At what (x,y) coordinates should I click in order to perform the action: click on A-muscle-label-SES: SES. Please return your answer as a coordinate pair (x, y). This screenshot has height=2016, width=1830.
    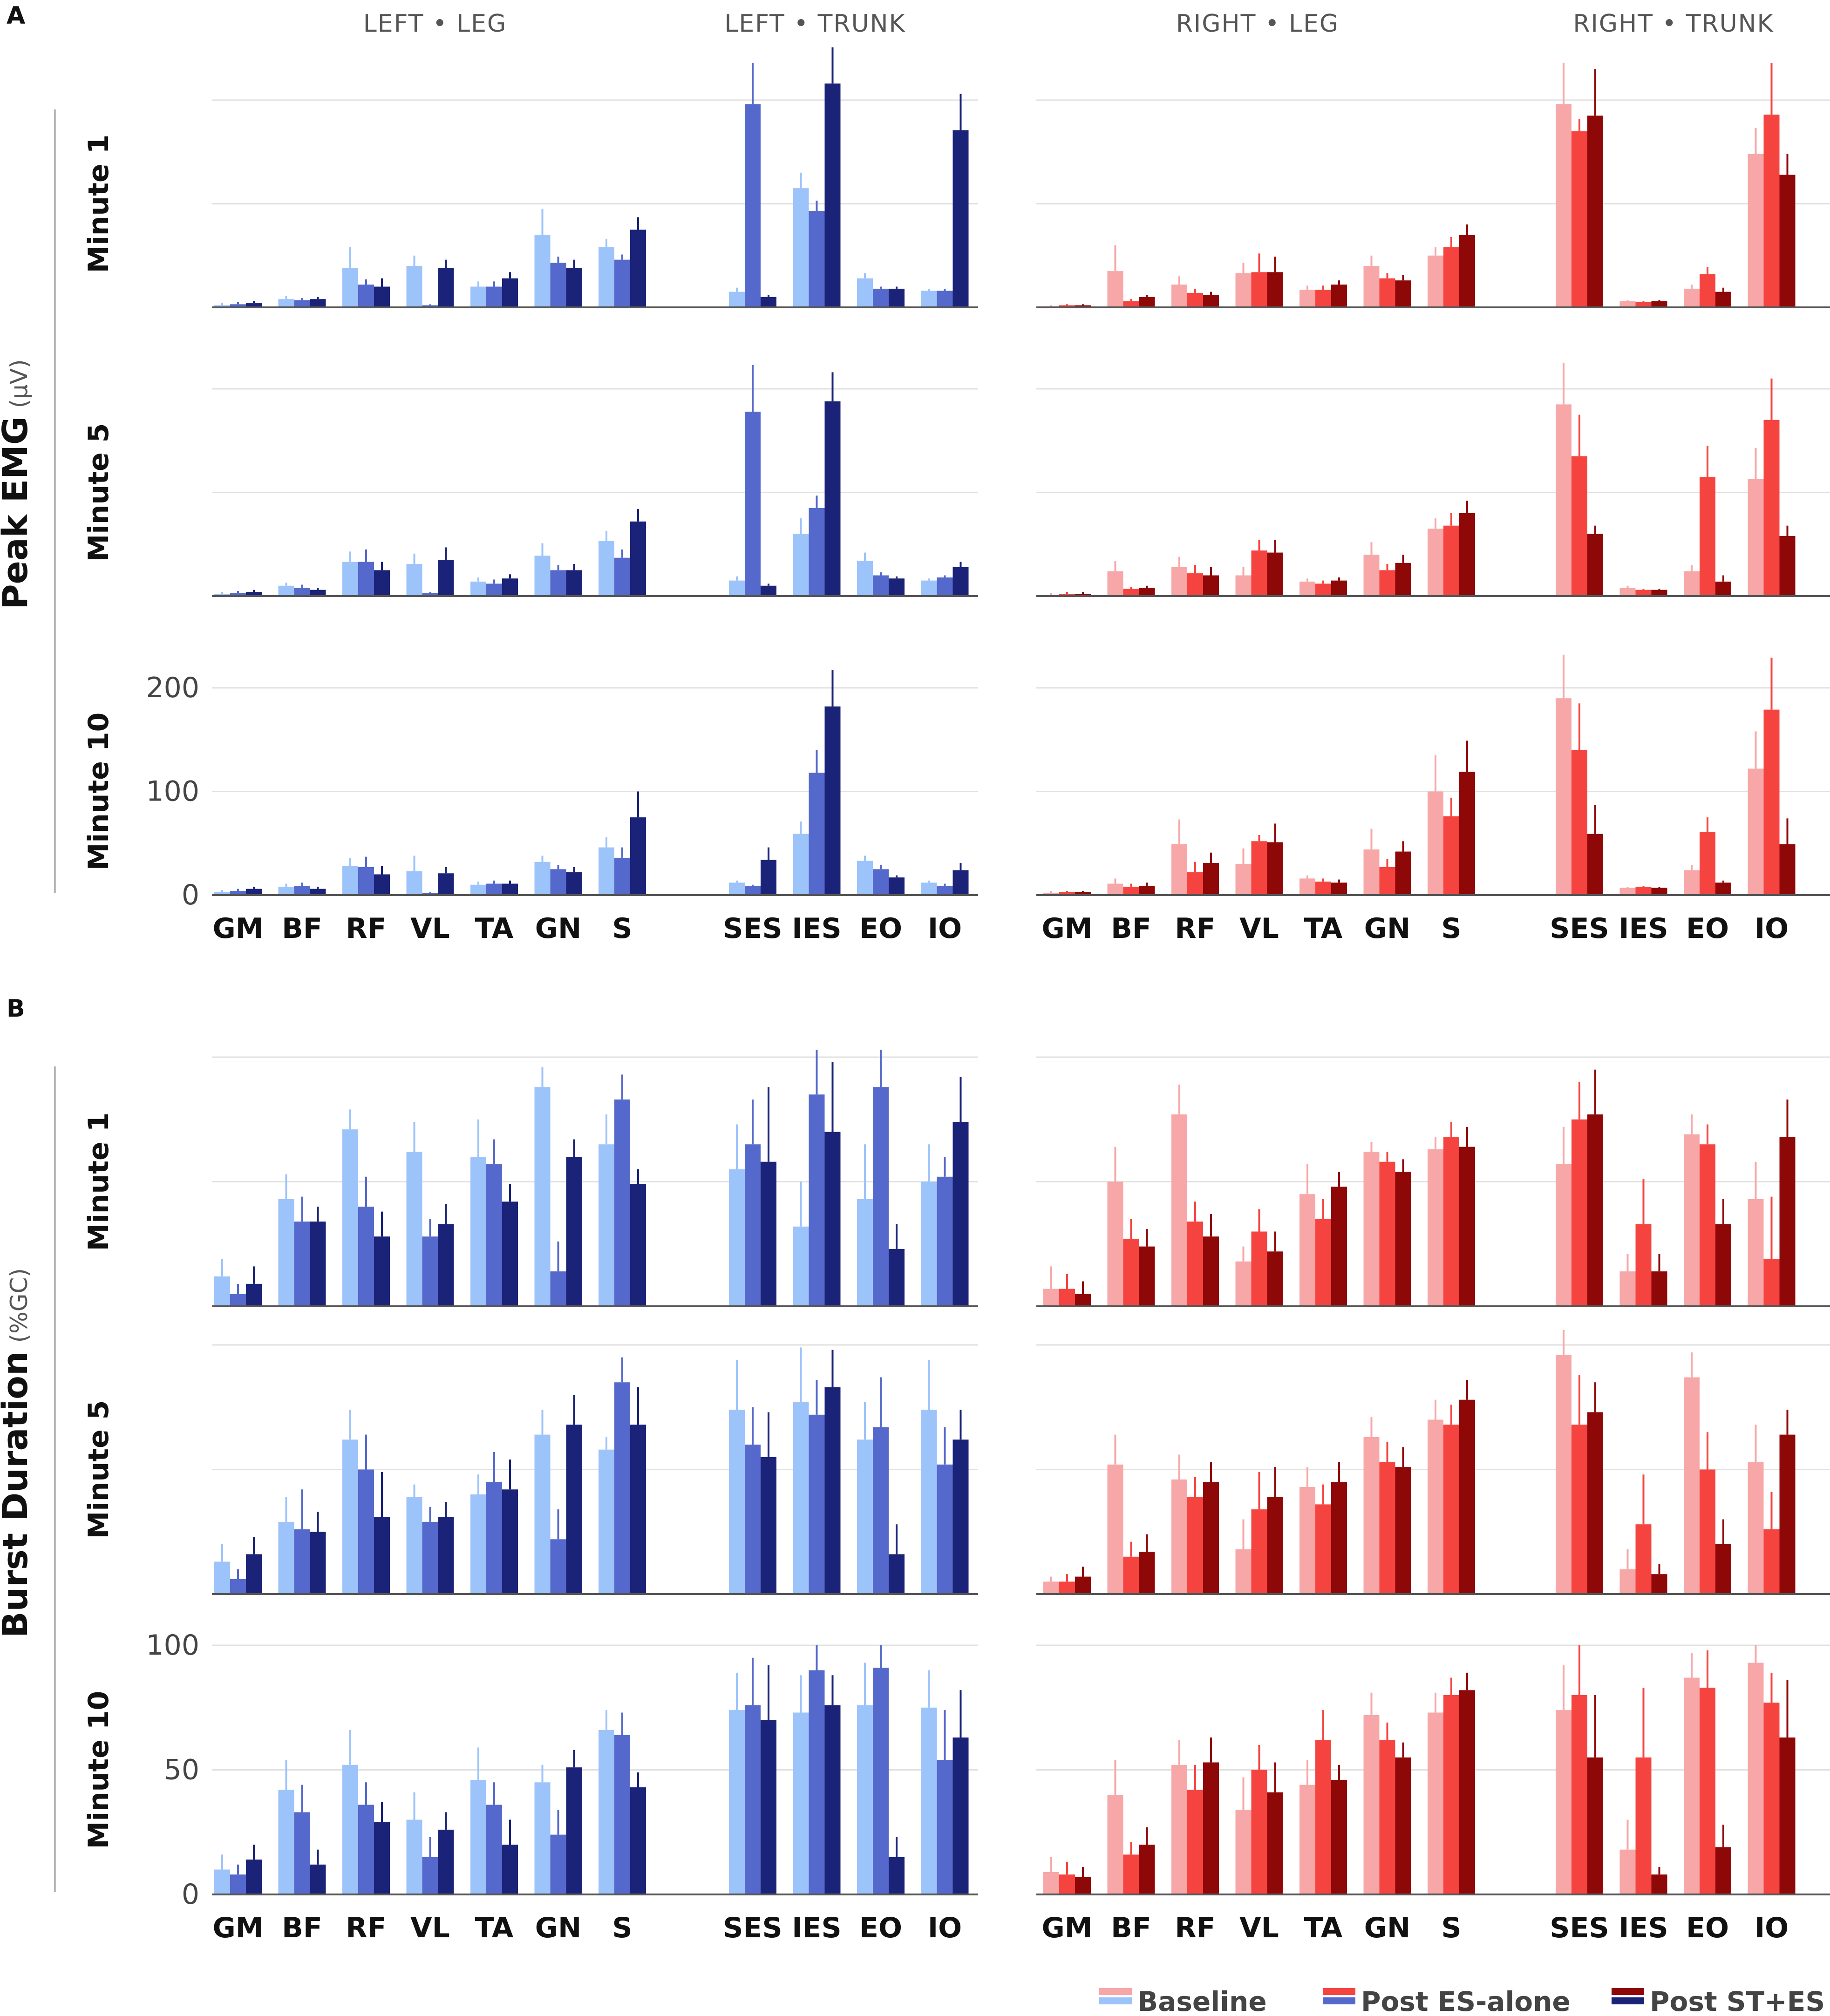
    Looking at the image, I should click on (752, 928).